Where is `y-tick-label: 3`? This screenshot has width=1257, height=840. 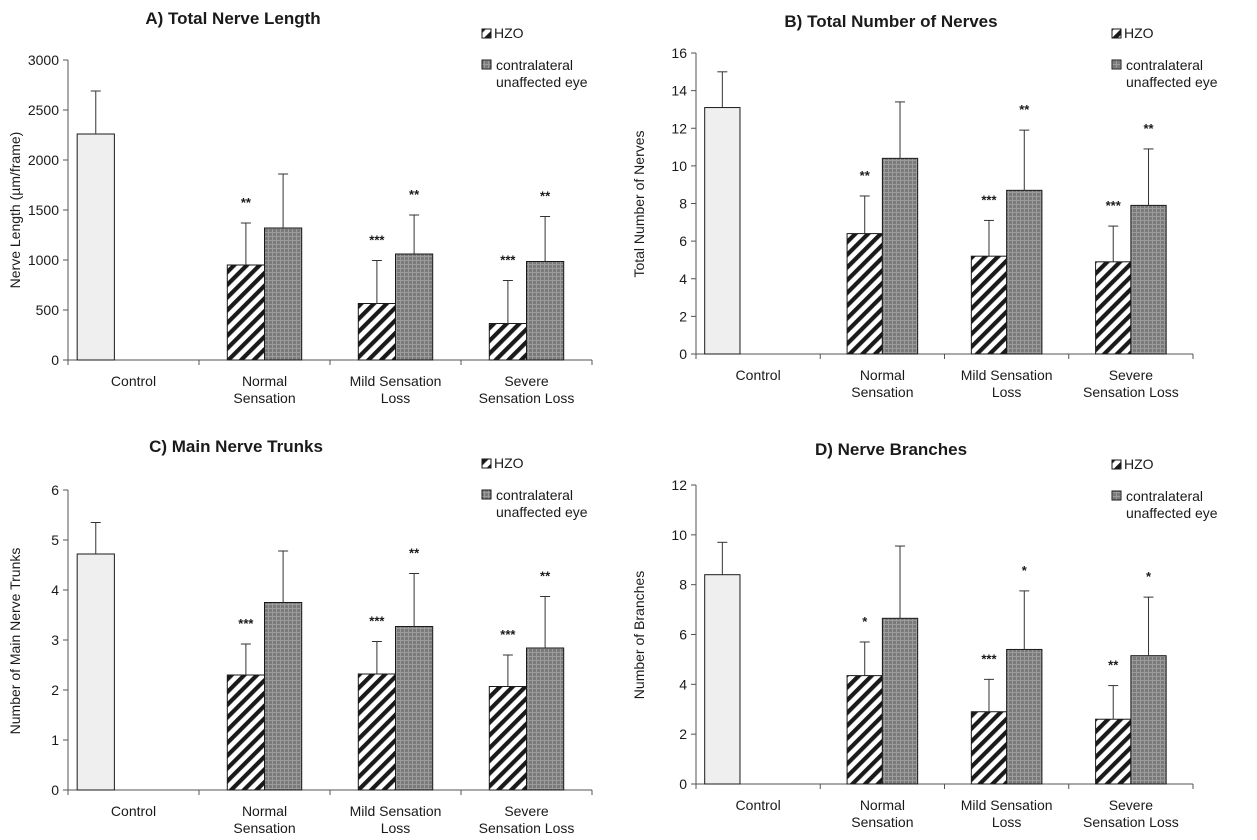
y-tick-label: 3 is located at coordinates (55, 640).